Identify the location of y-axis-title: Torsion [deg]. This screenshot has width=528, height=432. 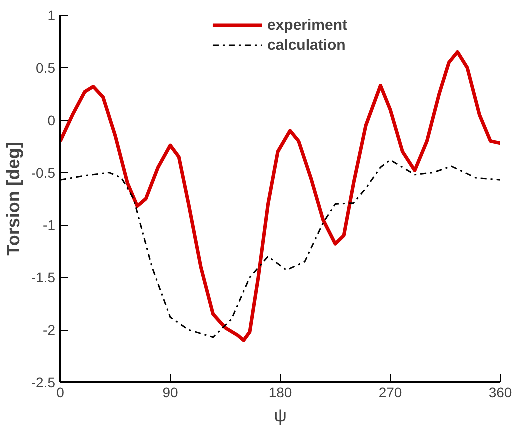
(13, 199).